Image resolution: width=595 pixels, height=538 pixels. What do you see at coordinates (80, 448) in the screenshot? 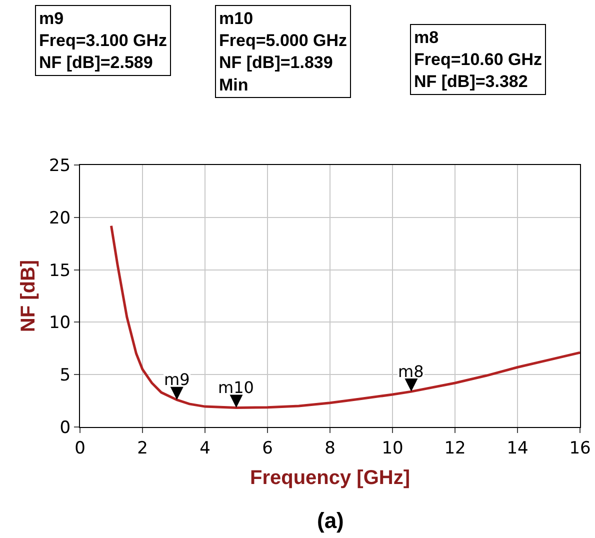
I see `x-tick-label: 0` at bounding box center [80, 448].